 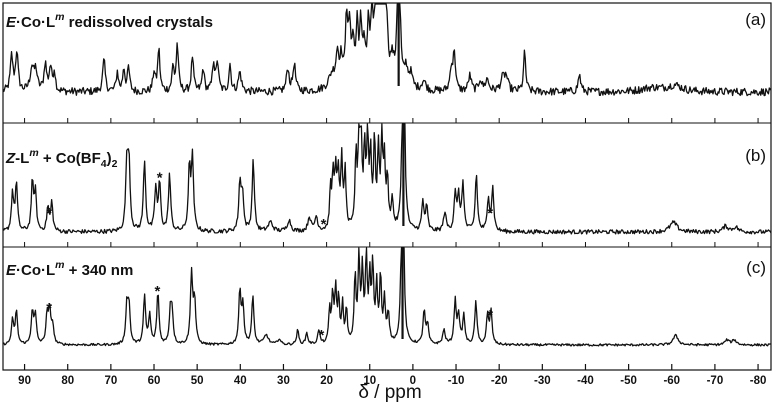 I want to click on panel-title-1: E·Co·Lm redissolved crystals, so click(x=109, y=21).